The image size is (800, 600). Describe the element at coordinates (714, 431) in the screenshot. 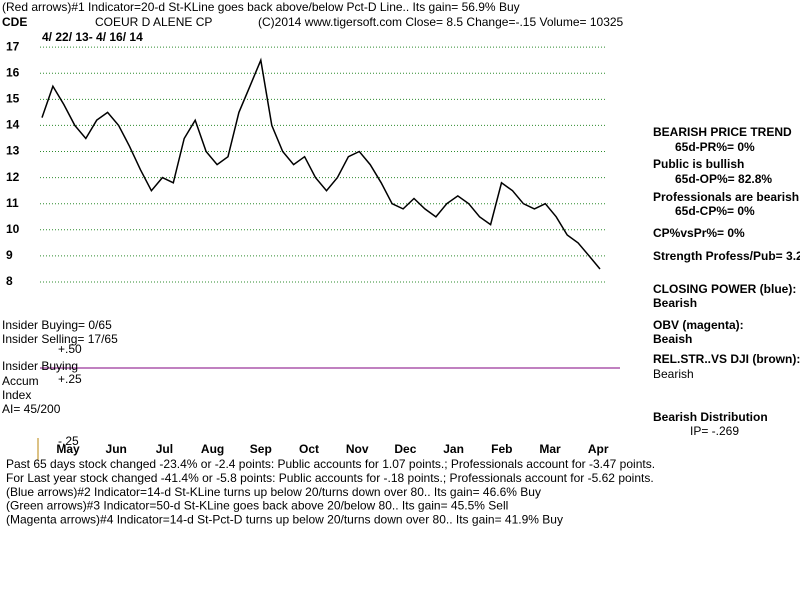

I see `side-text: IP= -.269` at that location.